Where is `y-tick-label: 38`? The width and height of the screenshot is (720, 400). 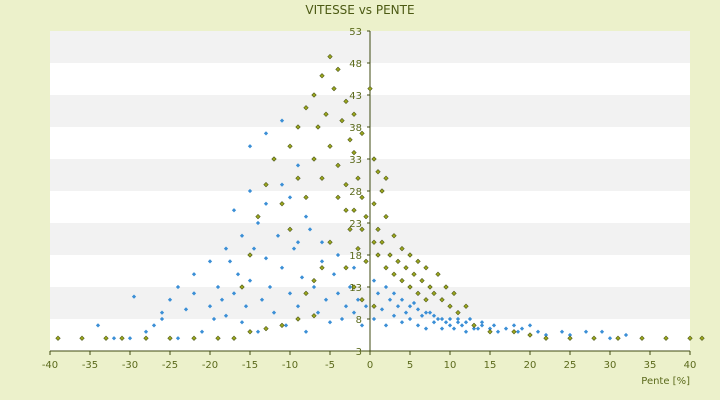
y-tick-label: 38 is located at coordinates (355, 128).